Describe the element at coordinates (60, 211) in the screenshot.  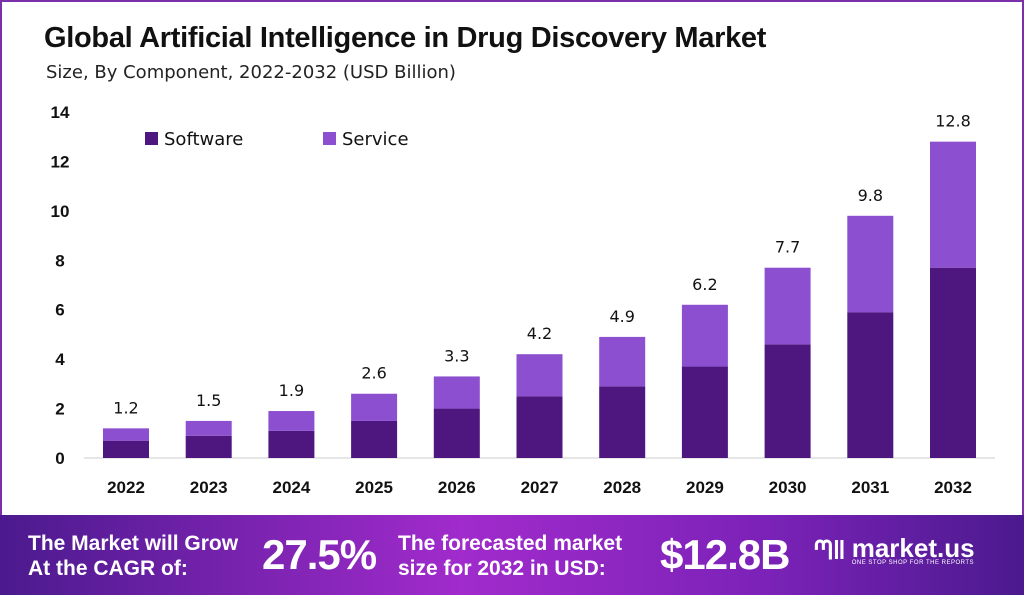
I see `y-tick-label: 10` at that location.